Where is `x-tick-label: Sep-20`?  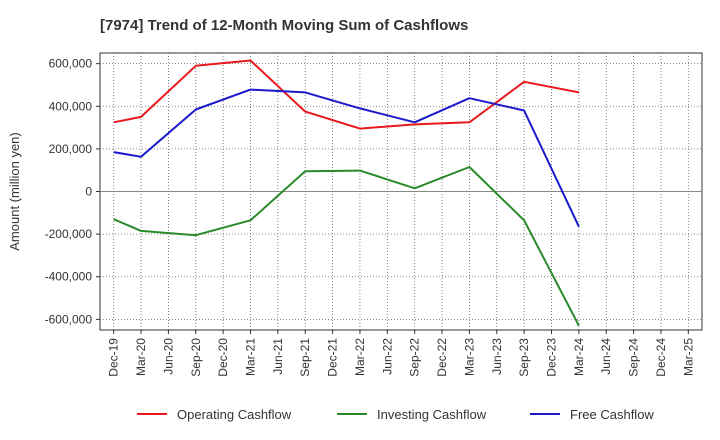 x-tick-label: Sep-20 is located at coordinates (196, 357).